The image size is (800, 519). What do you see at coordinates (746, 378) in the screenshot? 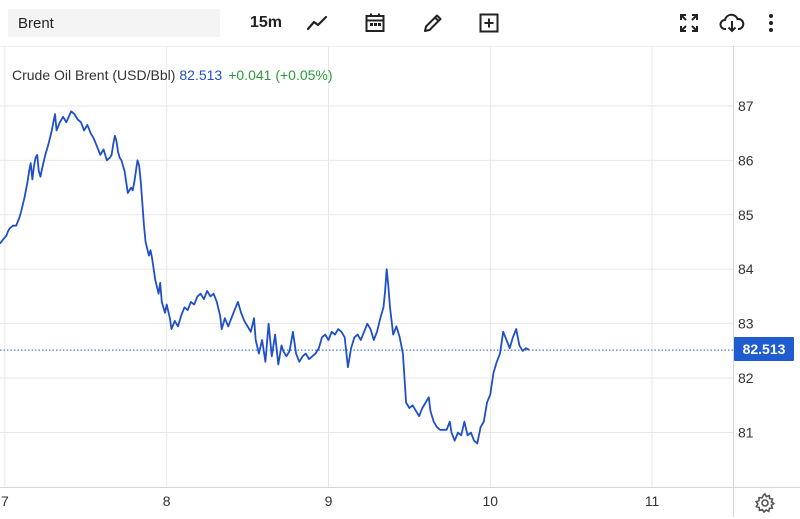
I see `y-tick-label: 82` at bounding box center [746, 378].